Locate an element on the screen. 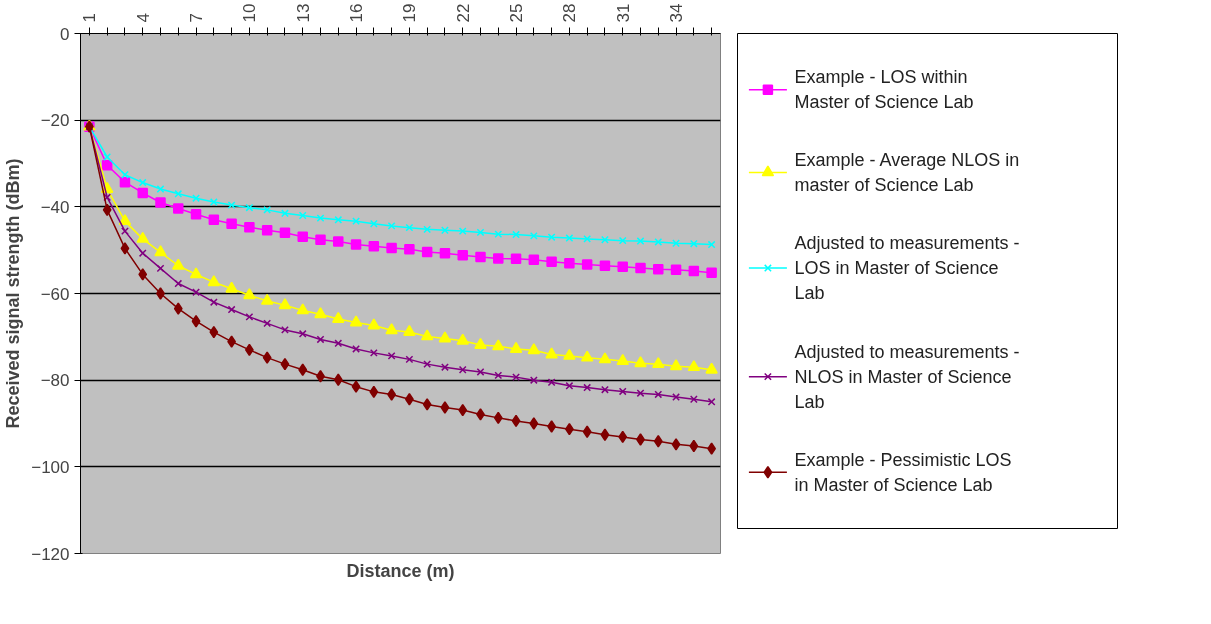 The width and height of the screenshot is (1211, 624). y-tick-label: −100 is located at coordinates (50, 467).